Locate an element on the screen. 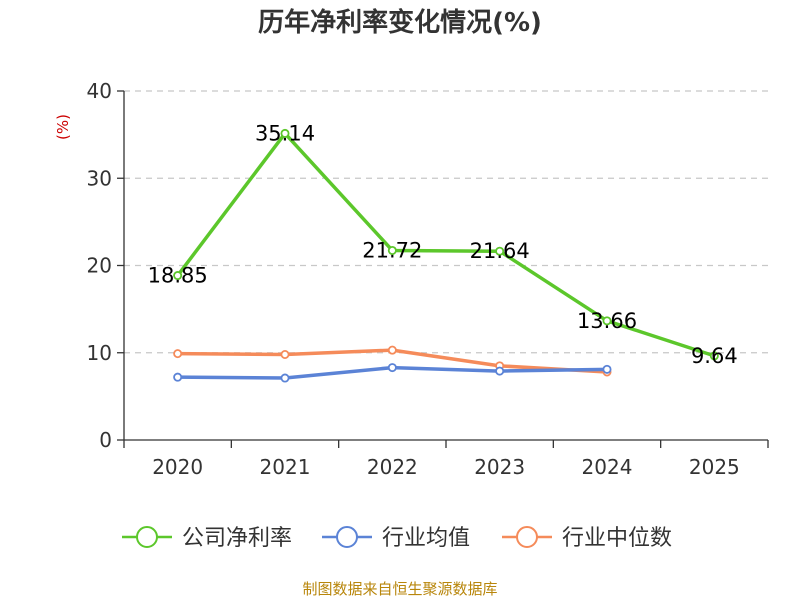  y-tick-label: 20 is located at coordinates (99, 266).